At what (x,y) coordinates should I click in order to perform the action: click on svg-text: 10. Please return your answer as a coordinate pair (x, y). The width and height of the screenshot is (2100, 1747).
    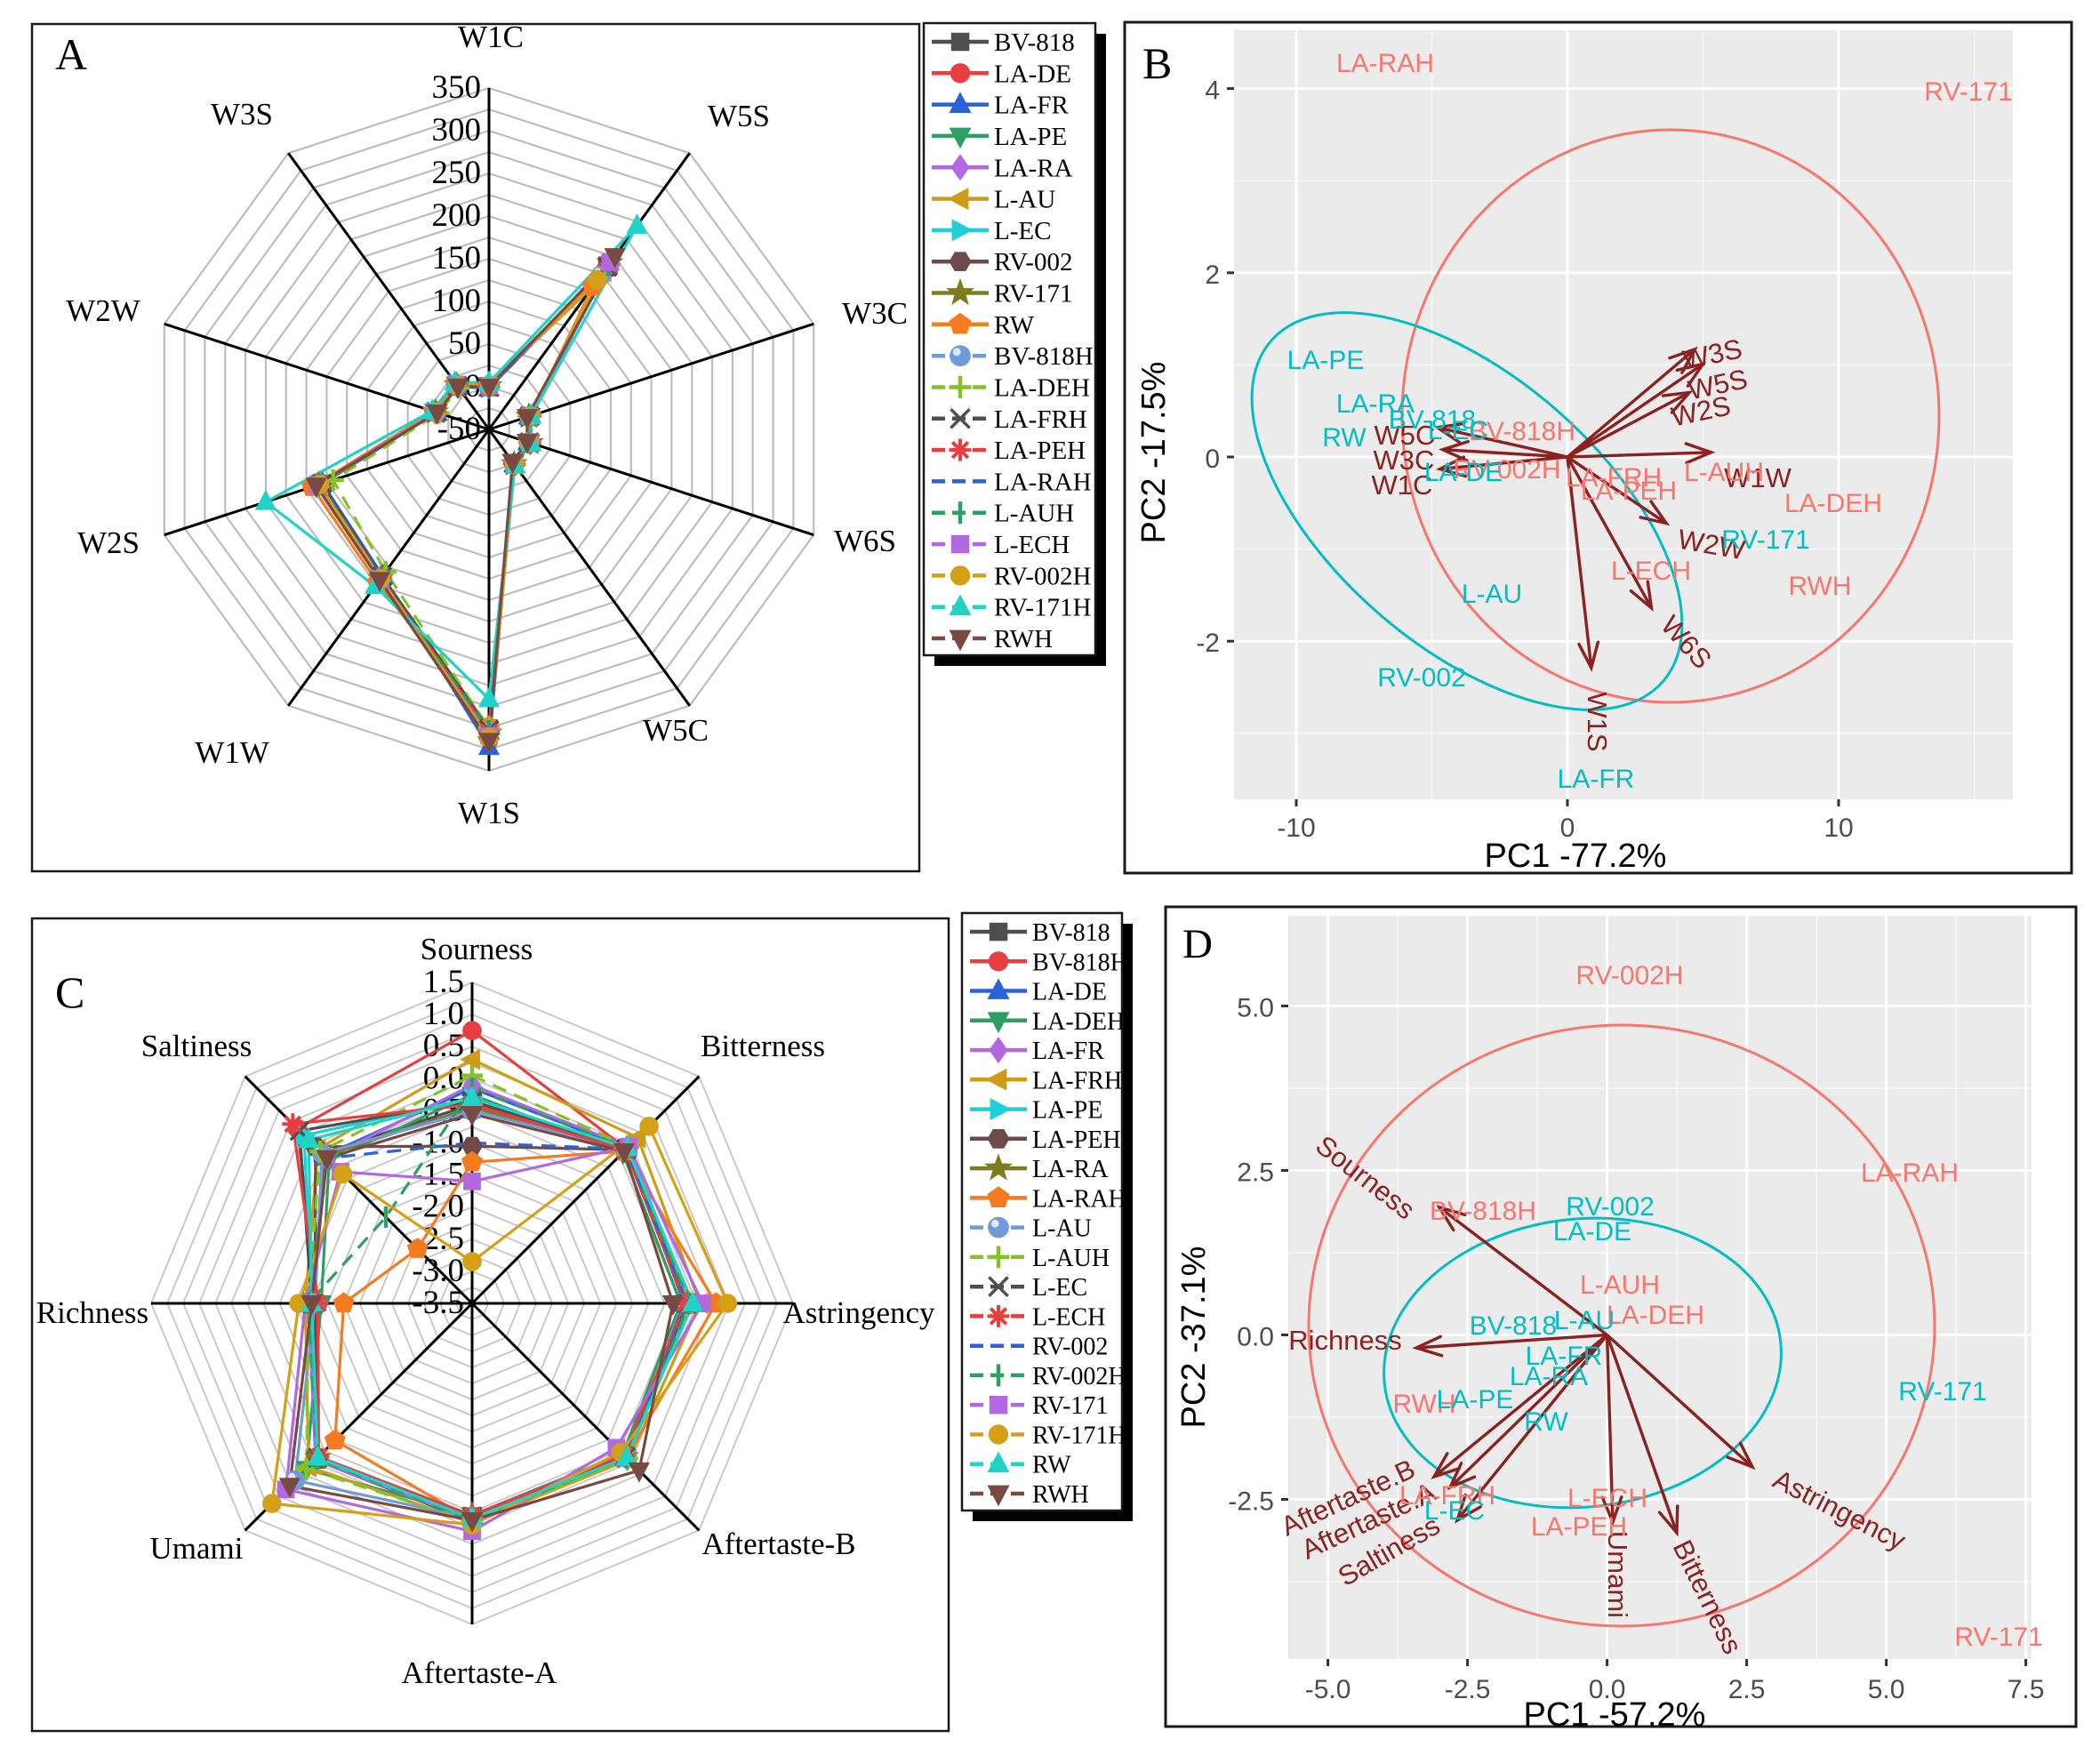
    Looking at the image, I should click on (1838, 828).